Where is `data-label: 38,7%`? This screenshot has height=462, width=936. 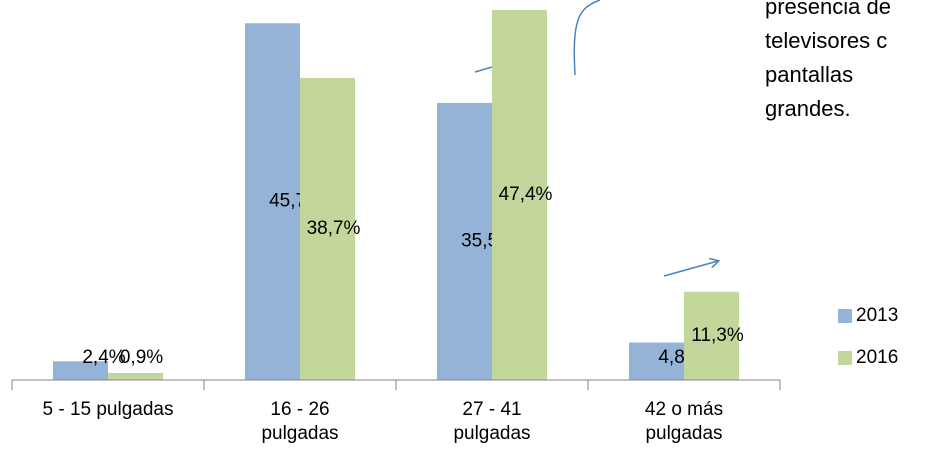 data-label: 38,7% is located at coordinates (334, 228).